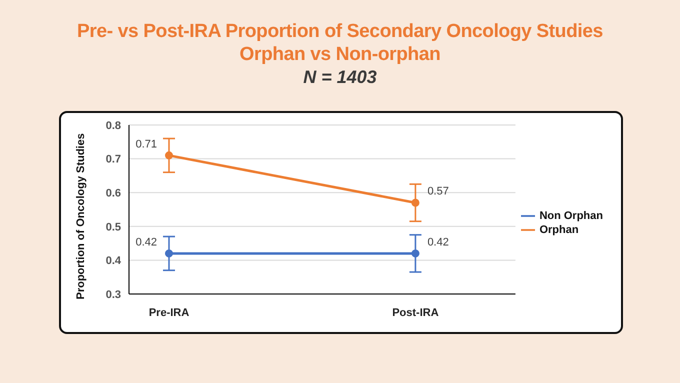 The width and height of the screenshot is (680, 383). What do you see at coordinates (146, 144) in the screenshot?
I see `data-label: 0.71` at bounding box center [146, 144].